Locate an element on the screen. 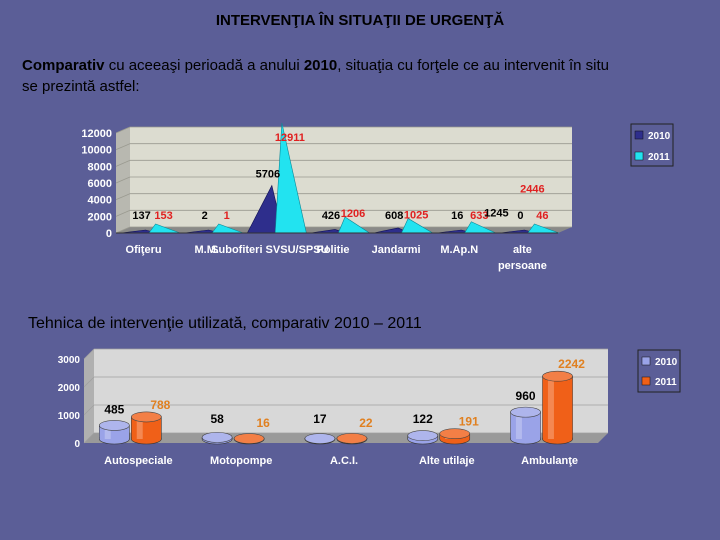 The image size is (720, 540). intro-line-2: se prezintă astfel: is located at coordinates (81, 86).